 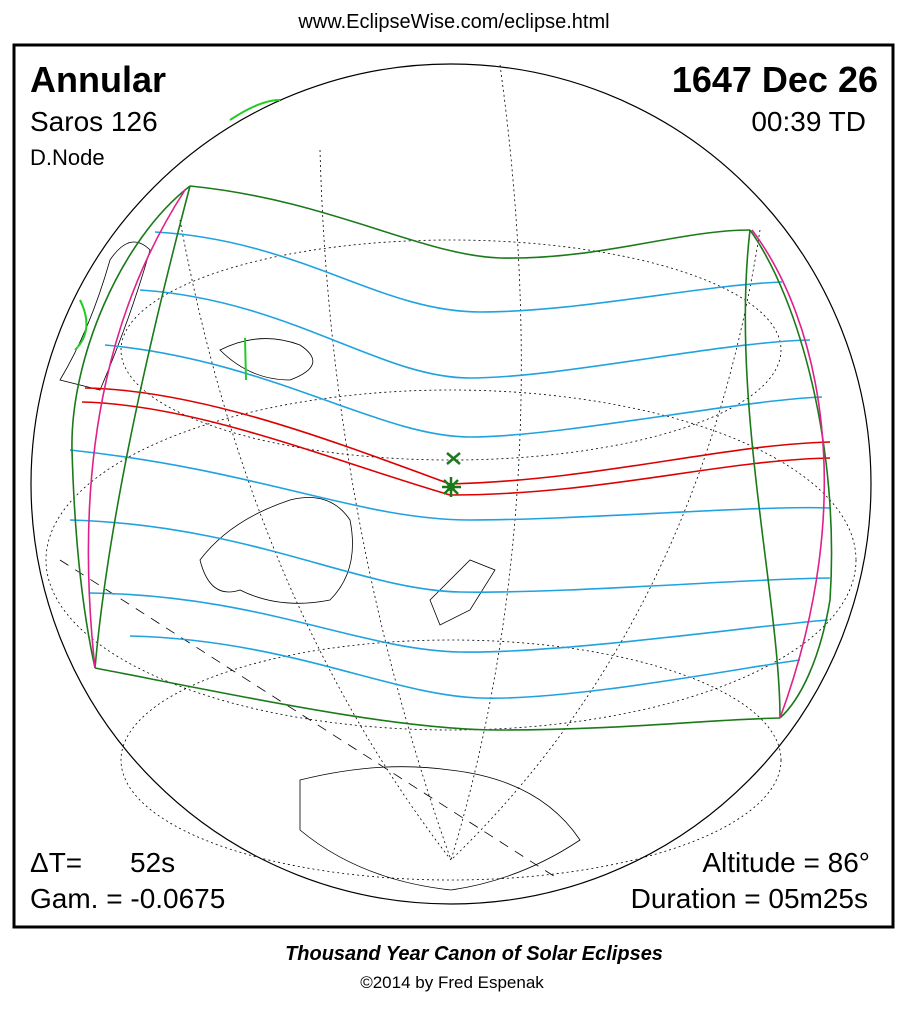 I want to click on footer-title: Thousand Year Canon of Solar Eclipses, so click(x=474, y=954).